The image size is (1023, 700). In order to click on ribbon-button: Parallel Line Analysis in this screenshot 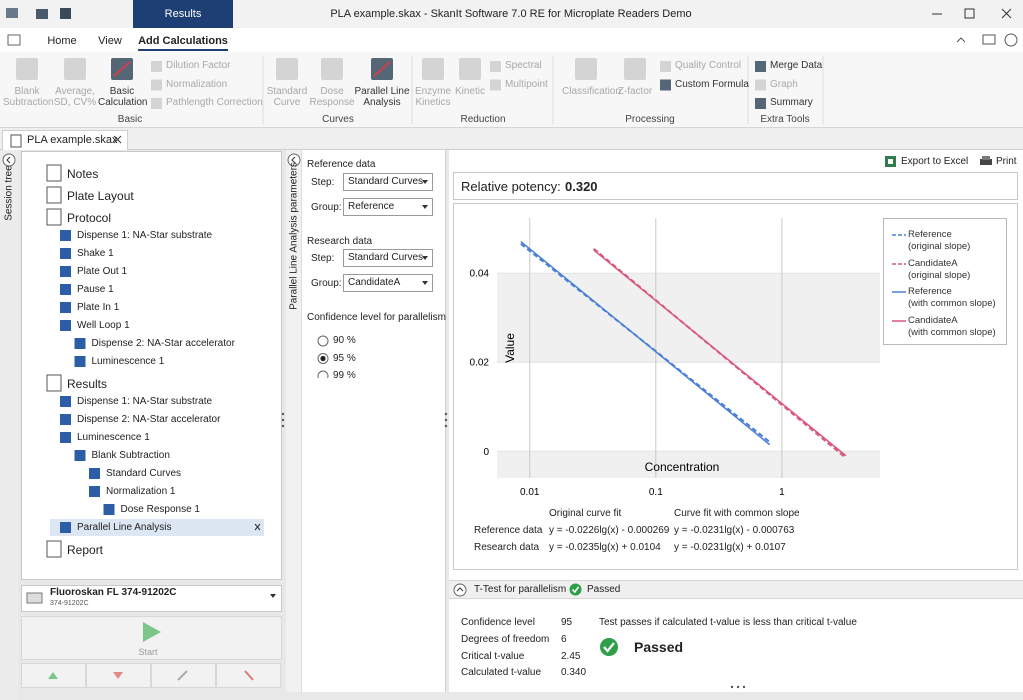, I will do `click(382, 97)`.